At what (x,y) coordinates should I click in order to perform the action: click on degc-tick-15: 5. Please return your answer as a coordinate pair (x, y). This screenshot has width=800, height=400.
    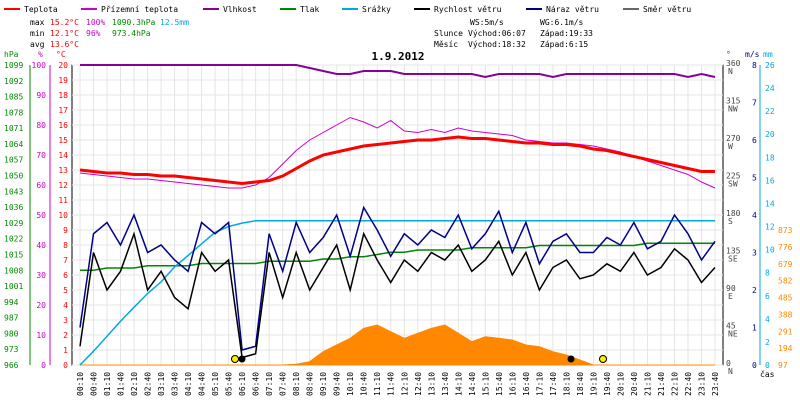
    Looking at the image, I should click on (65, 290).